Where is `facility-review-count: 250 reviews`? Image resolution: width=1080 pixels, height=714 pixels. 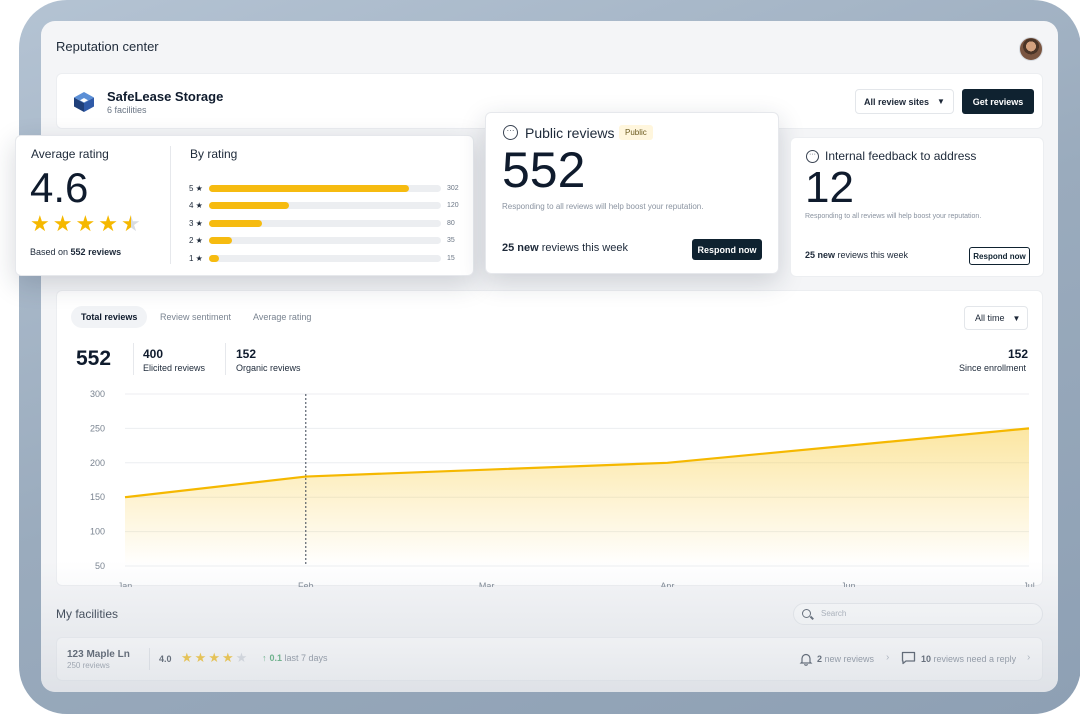
facility-review-count: 250 reviews is located at coordinates (88, 665).